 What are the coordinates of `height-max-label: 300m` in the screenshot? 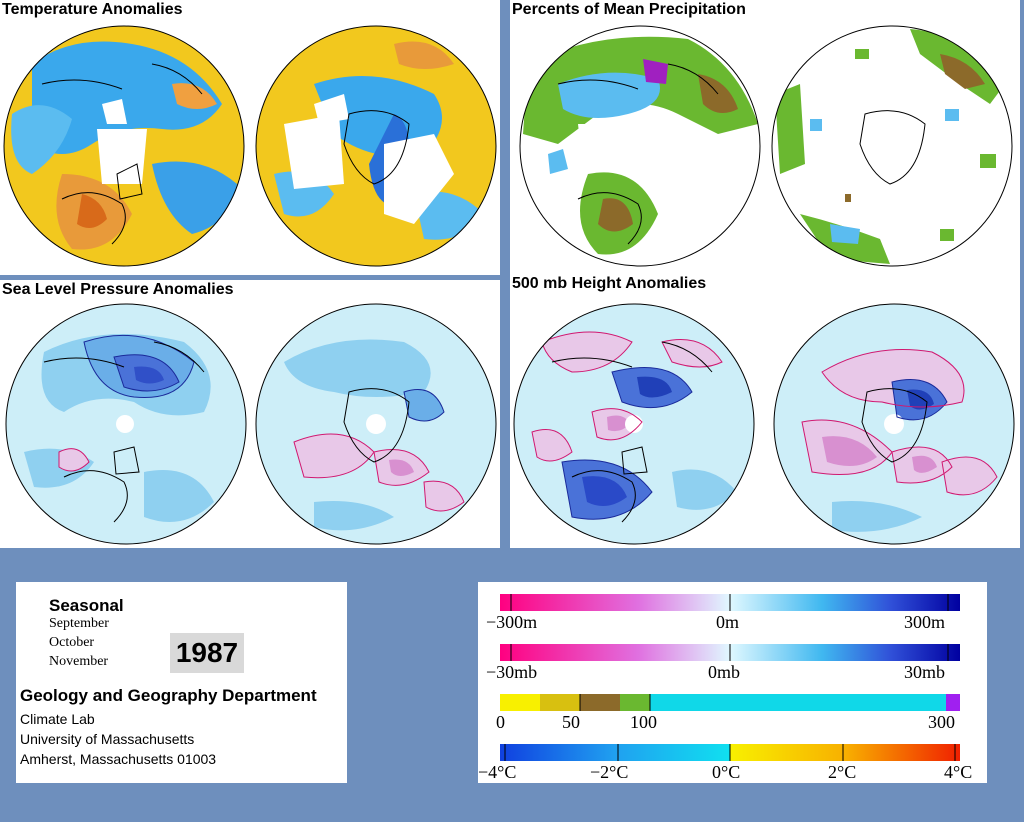 It's located at (925, 622).